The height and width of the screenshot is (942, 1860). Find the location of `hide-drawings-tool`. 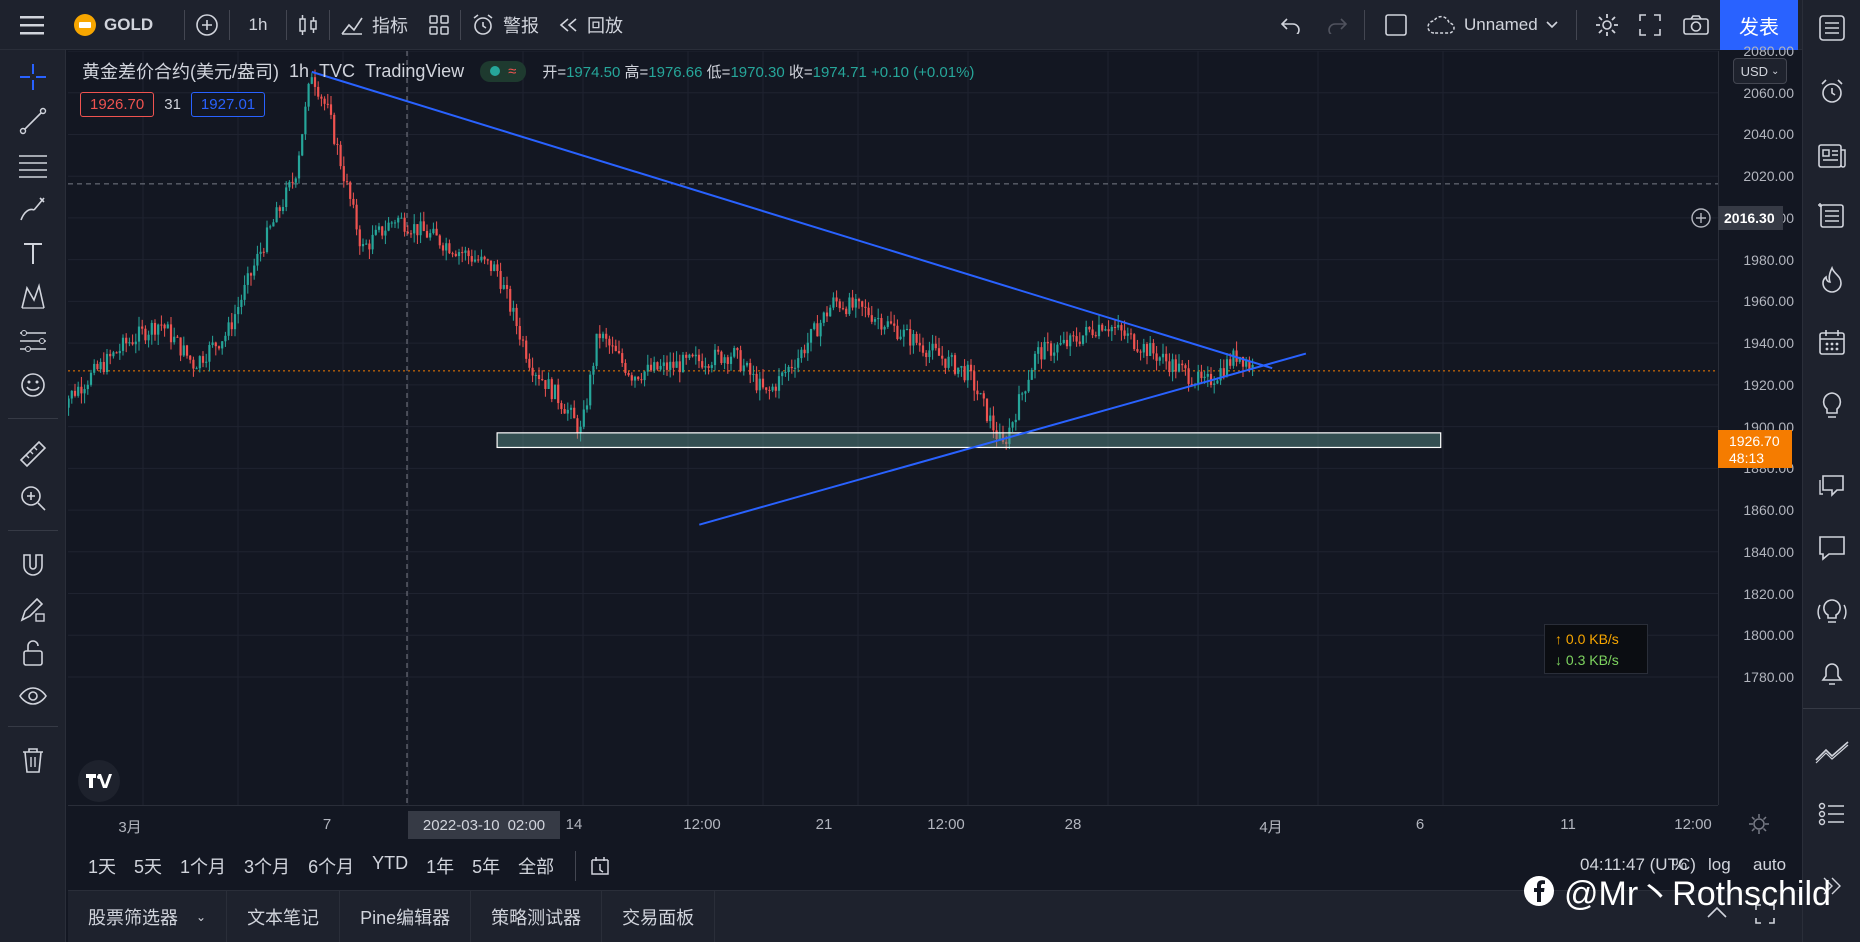

hide-drawings-tool is located at coordinates (33, 697).